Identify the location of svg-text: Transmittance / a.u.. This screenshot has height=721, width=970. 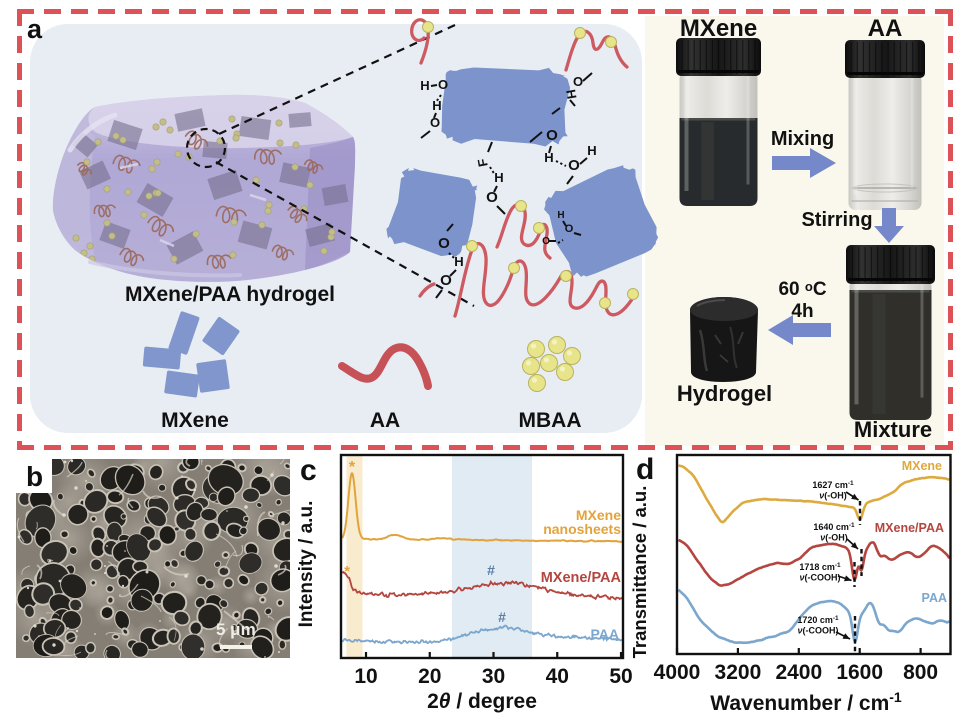
(641, 572).